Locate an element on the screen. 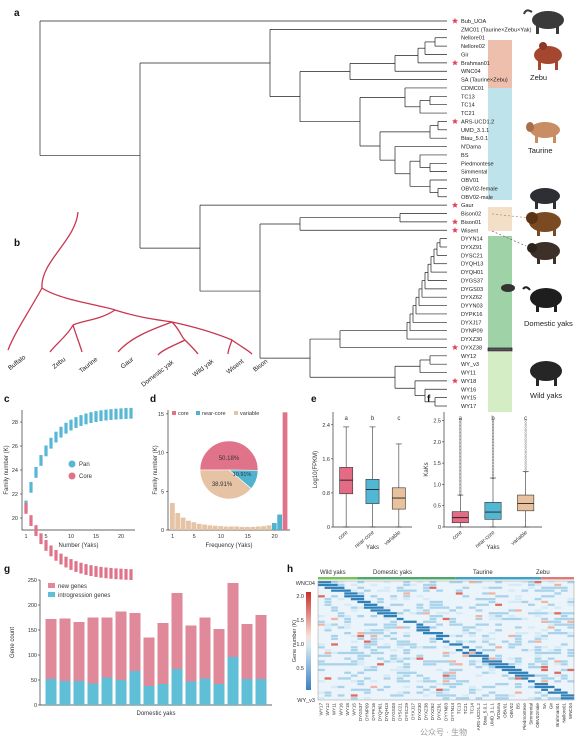 The width and height of the screenshot is (588, 741). bar-new-genes is located at coordinates (149, 661).